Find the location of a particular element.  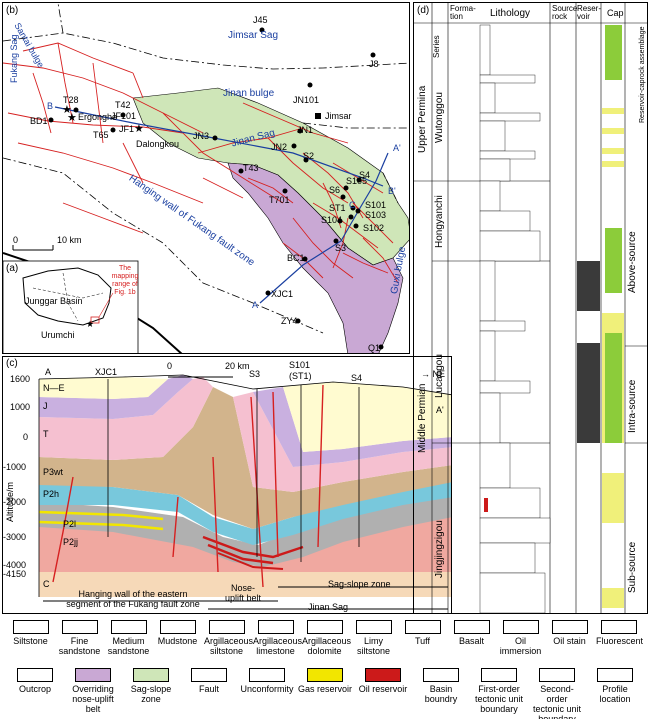

layer-t-right is located at coordinates (342, 442).